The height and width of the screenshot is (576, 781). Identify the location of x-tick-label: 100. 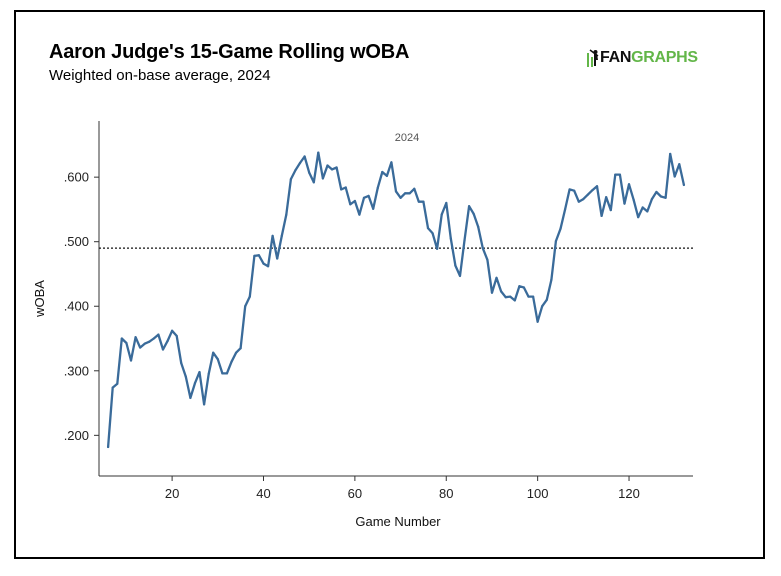
(538, 493).